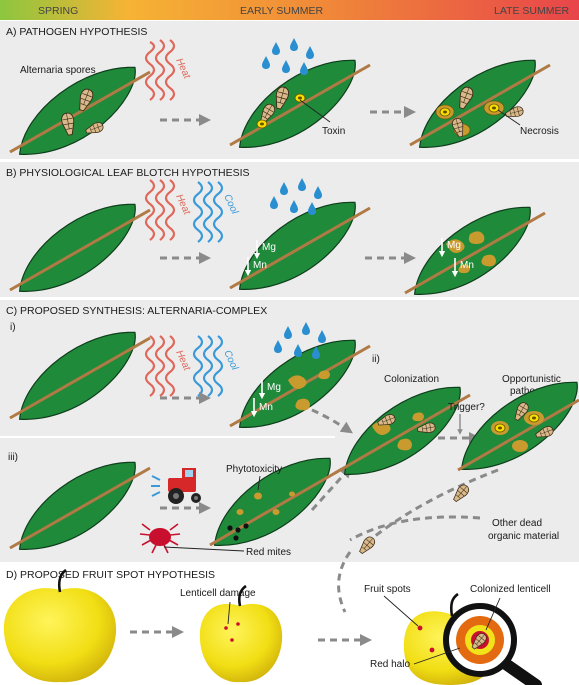  What do you see at coordinates (268, 552) in the screenshot?
I see `label-red-mites: Red mites` at bounding box center [268, 552].